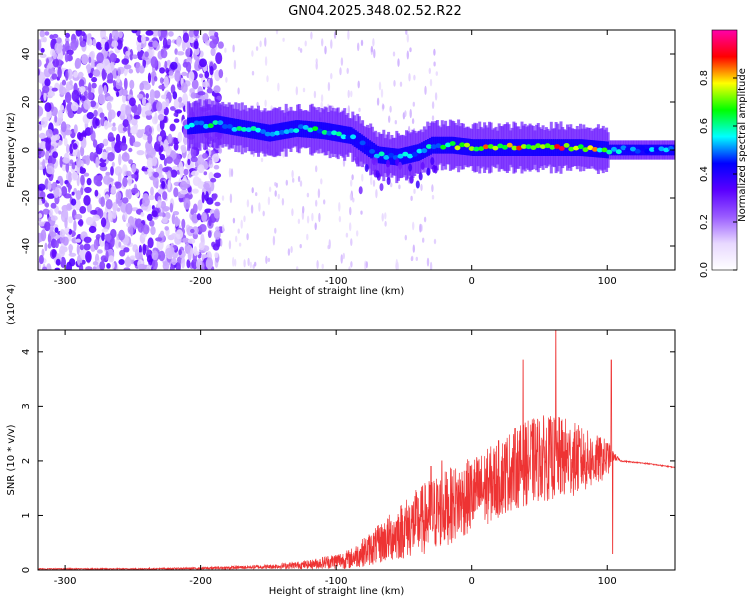 This screenshot has height=600, width=750. Describe the element at coordinates (26, 352) in the screenshot. I see `y-tick-label: 4` at that location.